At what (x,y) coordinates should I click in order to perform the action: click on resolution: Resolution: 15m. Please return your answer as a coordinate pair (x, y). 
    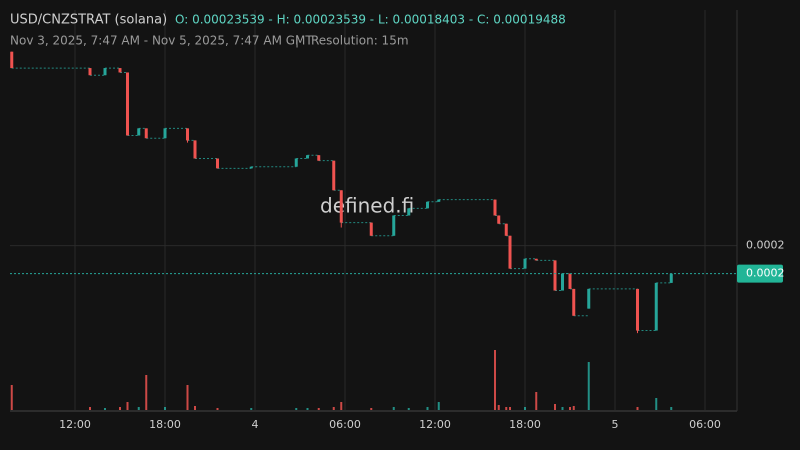
    Looking at the image, I should click on (360, 41).